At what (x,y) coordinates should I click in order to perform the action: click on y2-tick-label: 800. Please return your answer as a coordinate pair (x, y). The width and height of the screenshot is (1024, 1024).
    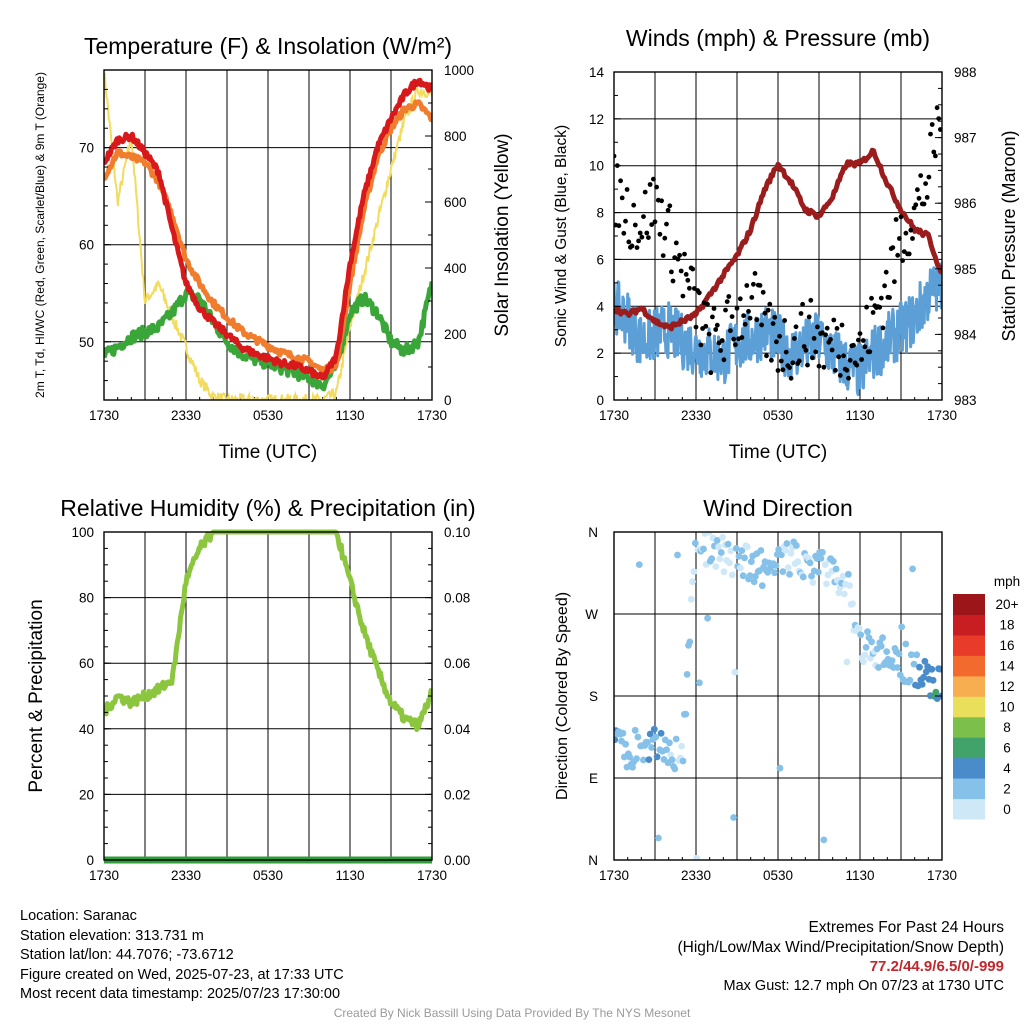
    Looking at the image, I should click on (455, 136).